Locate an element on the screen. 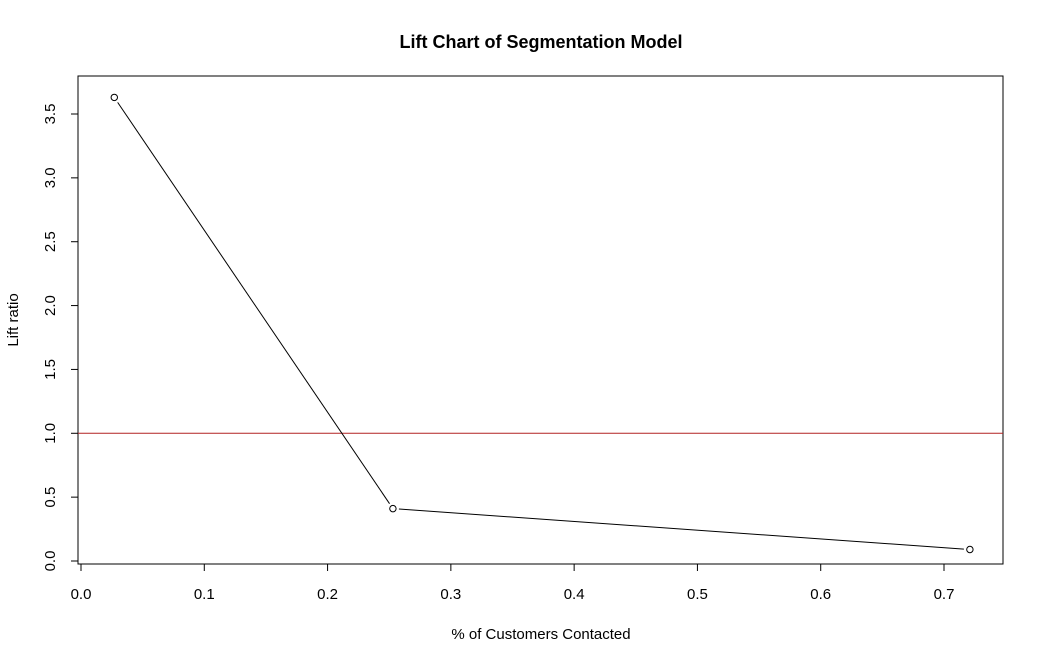 This screenshot has width=1044, height=664. y-tick-label: 2.0 is located at coordinates (50, 305).